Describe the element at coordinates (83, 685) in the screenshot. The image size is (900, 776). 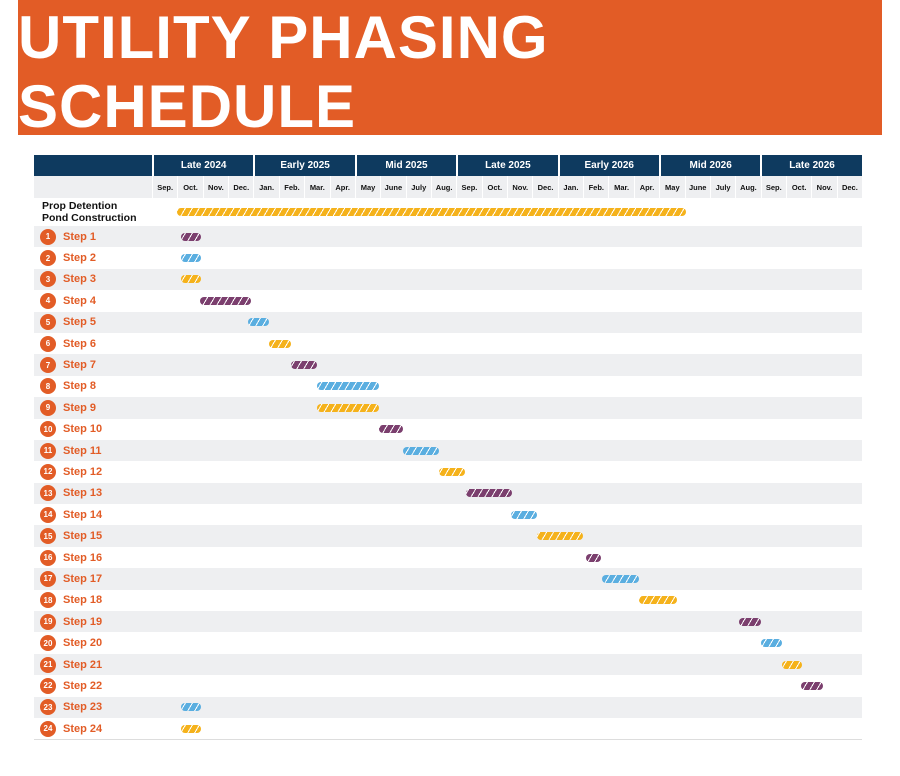
I see `step-label: Step 22` at that location.